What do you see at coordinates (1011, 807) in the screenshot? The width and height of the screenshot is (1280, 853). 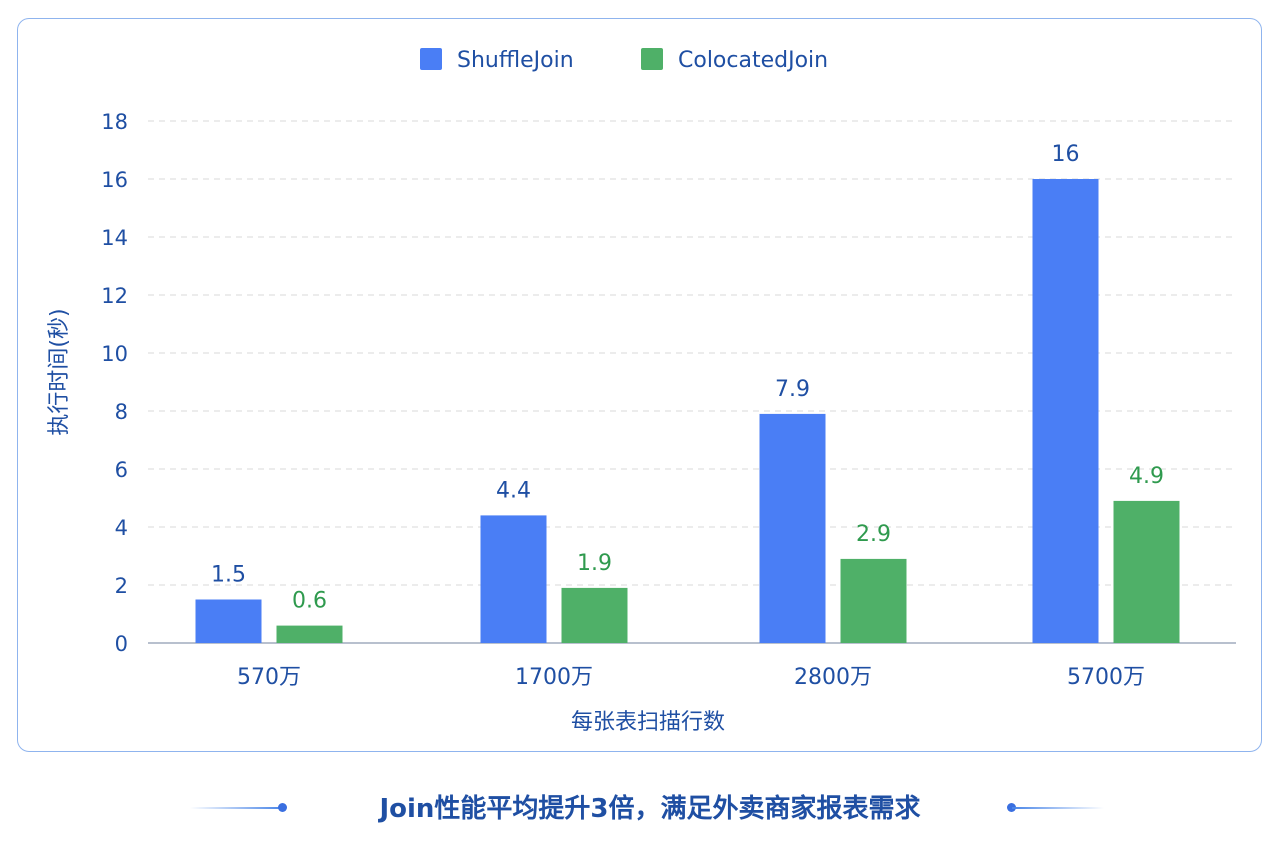 I see `caption-right-dot` at bounding box center [1011, 807].